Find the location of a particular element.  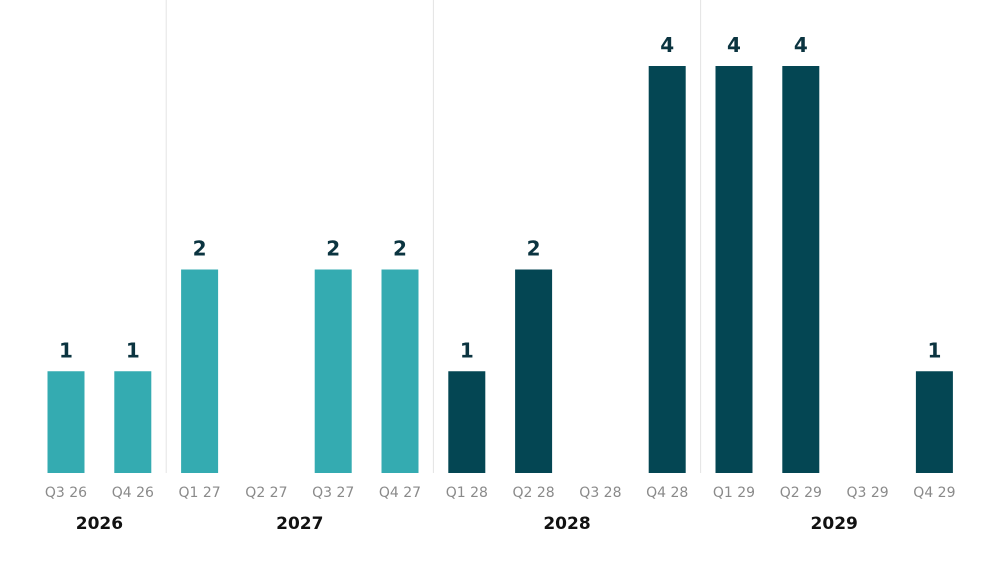

x-tick-label: Q4 26 is located at coordinates (133, 493).